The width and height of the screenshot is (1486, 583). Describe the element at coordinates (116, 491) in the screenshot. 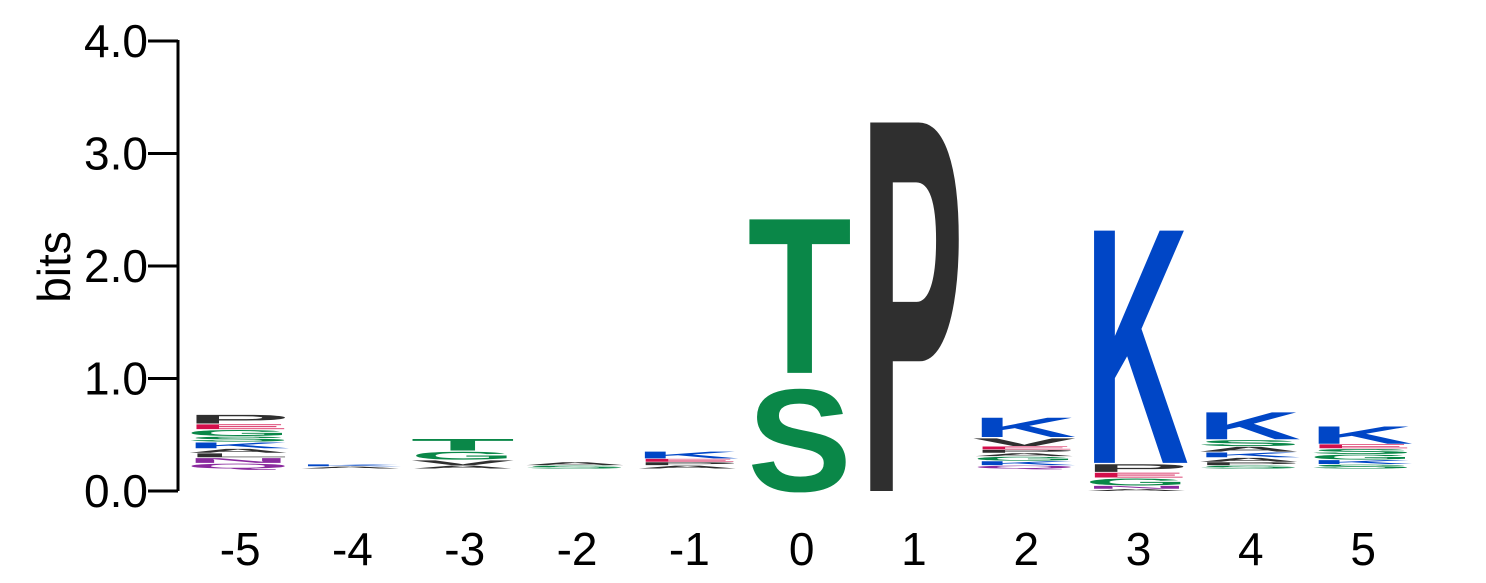

I see `y-tick-label: 0.0` at that location.